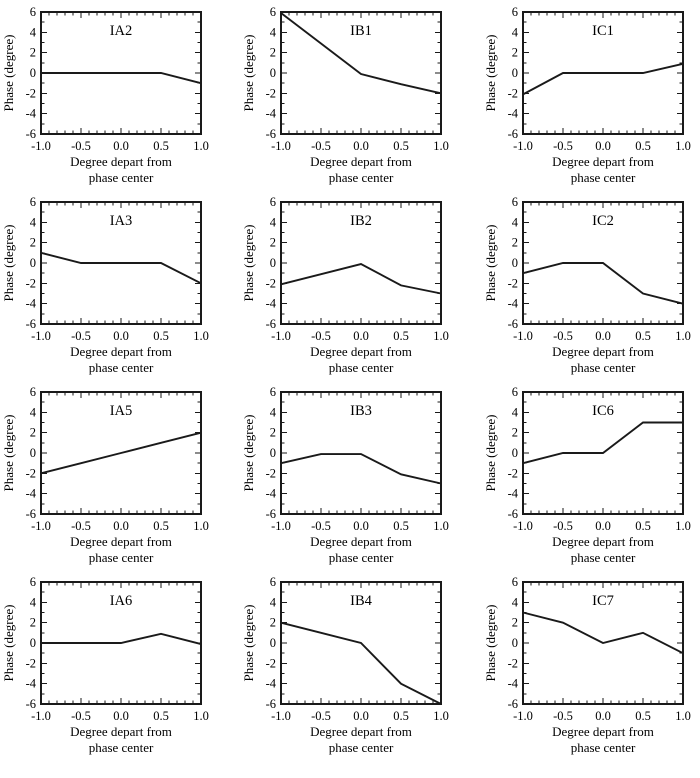  I want to click on panel-title: IA3, so click(121, 221).